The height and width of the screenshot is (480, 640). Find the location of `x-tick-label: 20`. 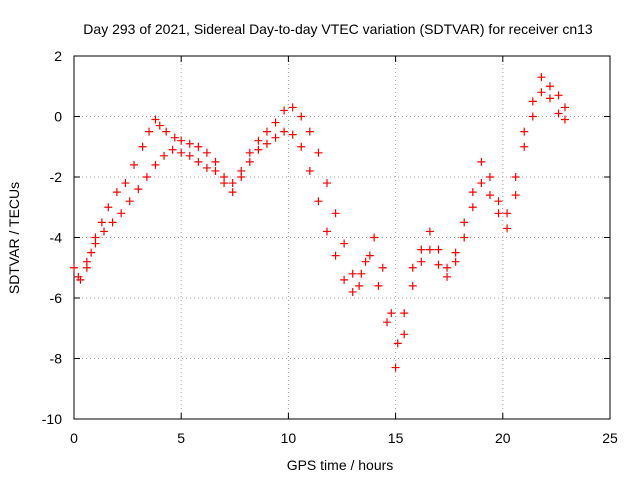

x-tick-label: 20 is located at coordinates (503, 438).